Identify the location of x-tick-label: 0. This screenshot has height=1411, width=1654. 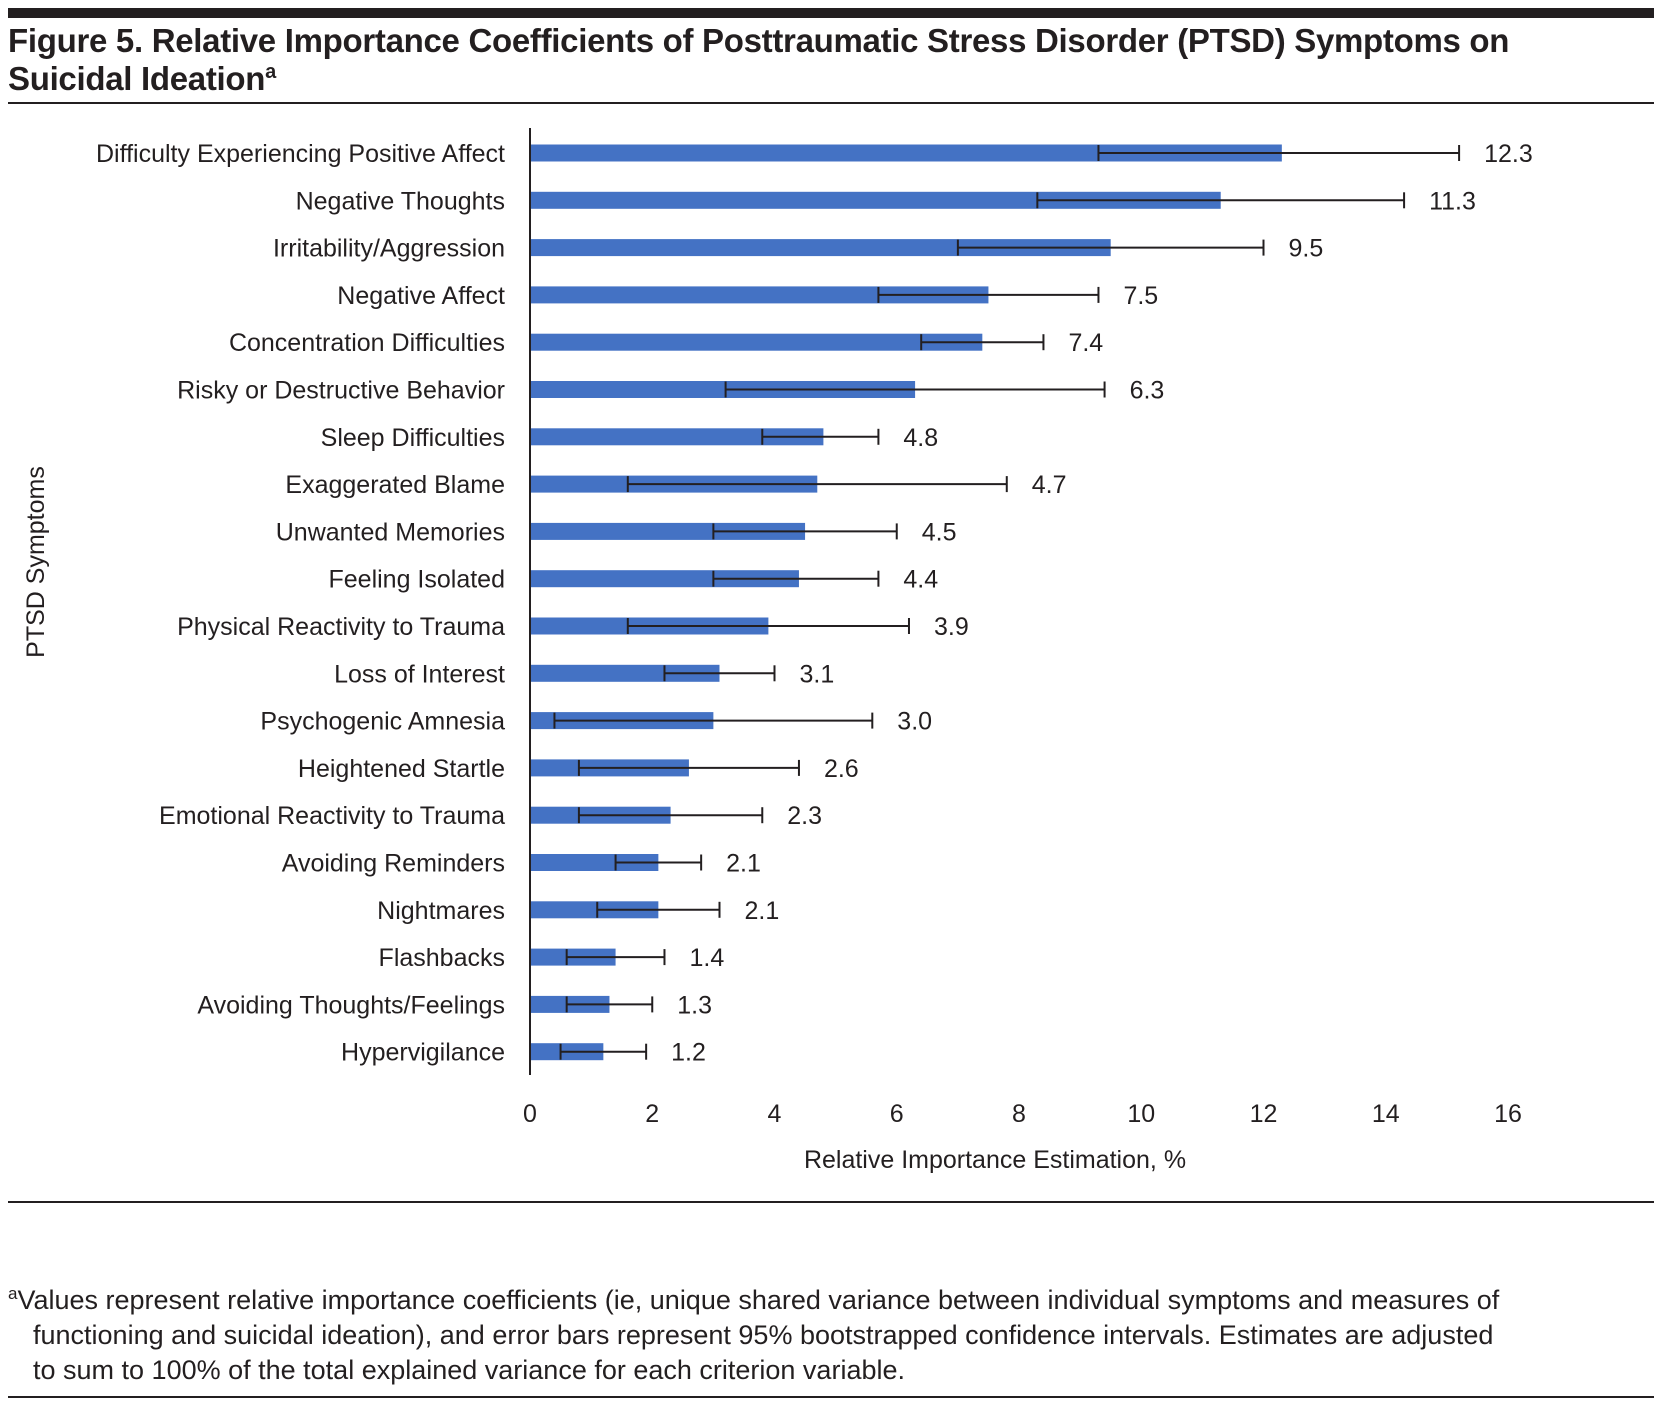
(530, 1114).